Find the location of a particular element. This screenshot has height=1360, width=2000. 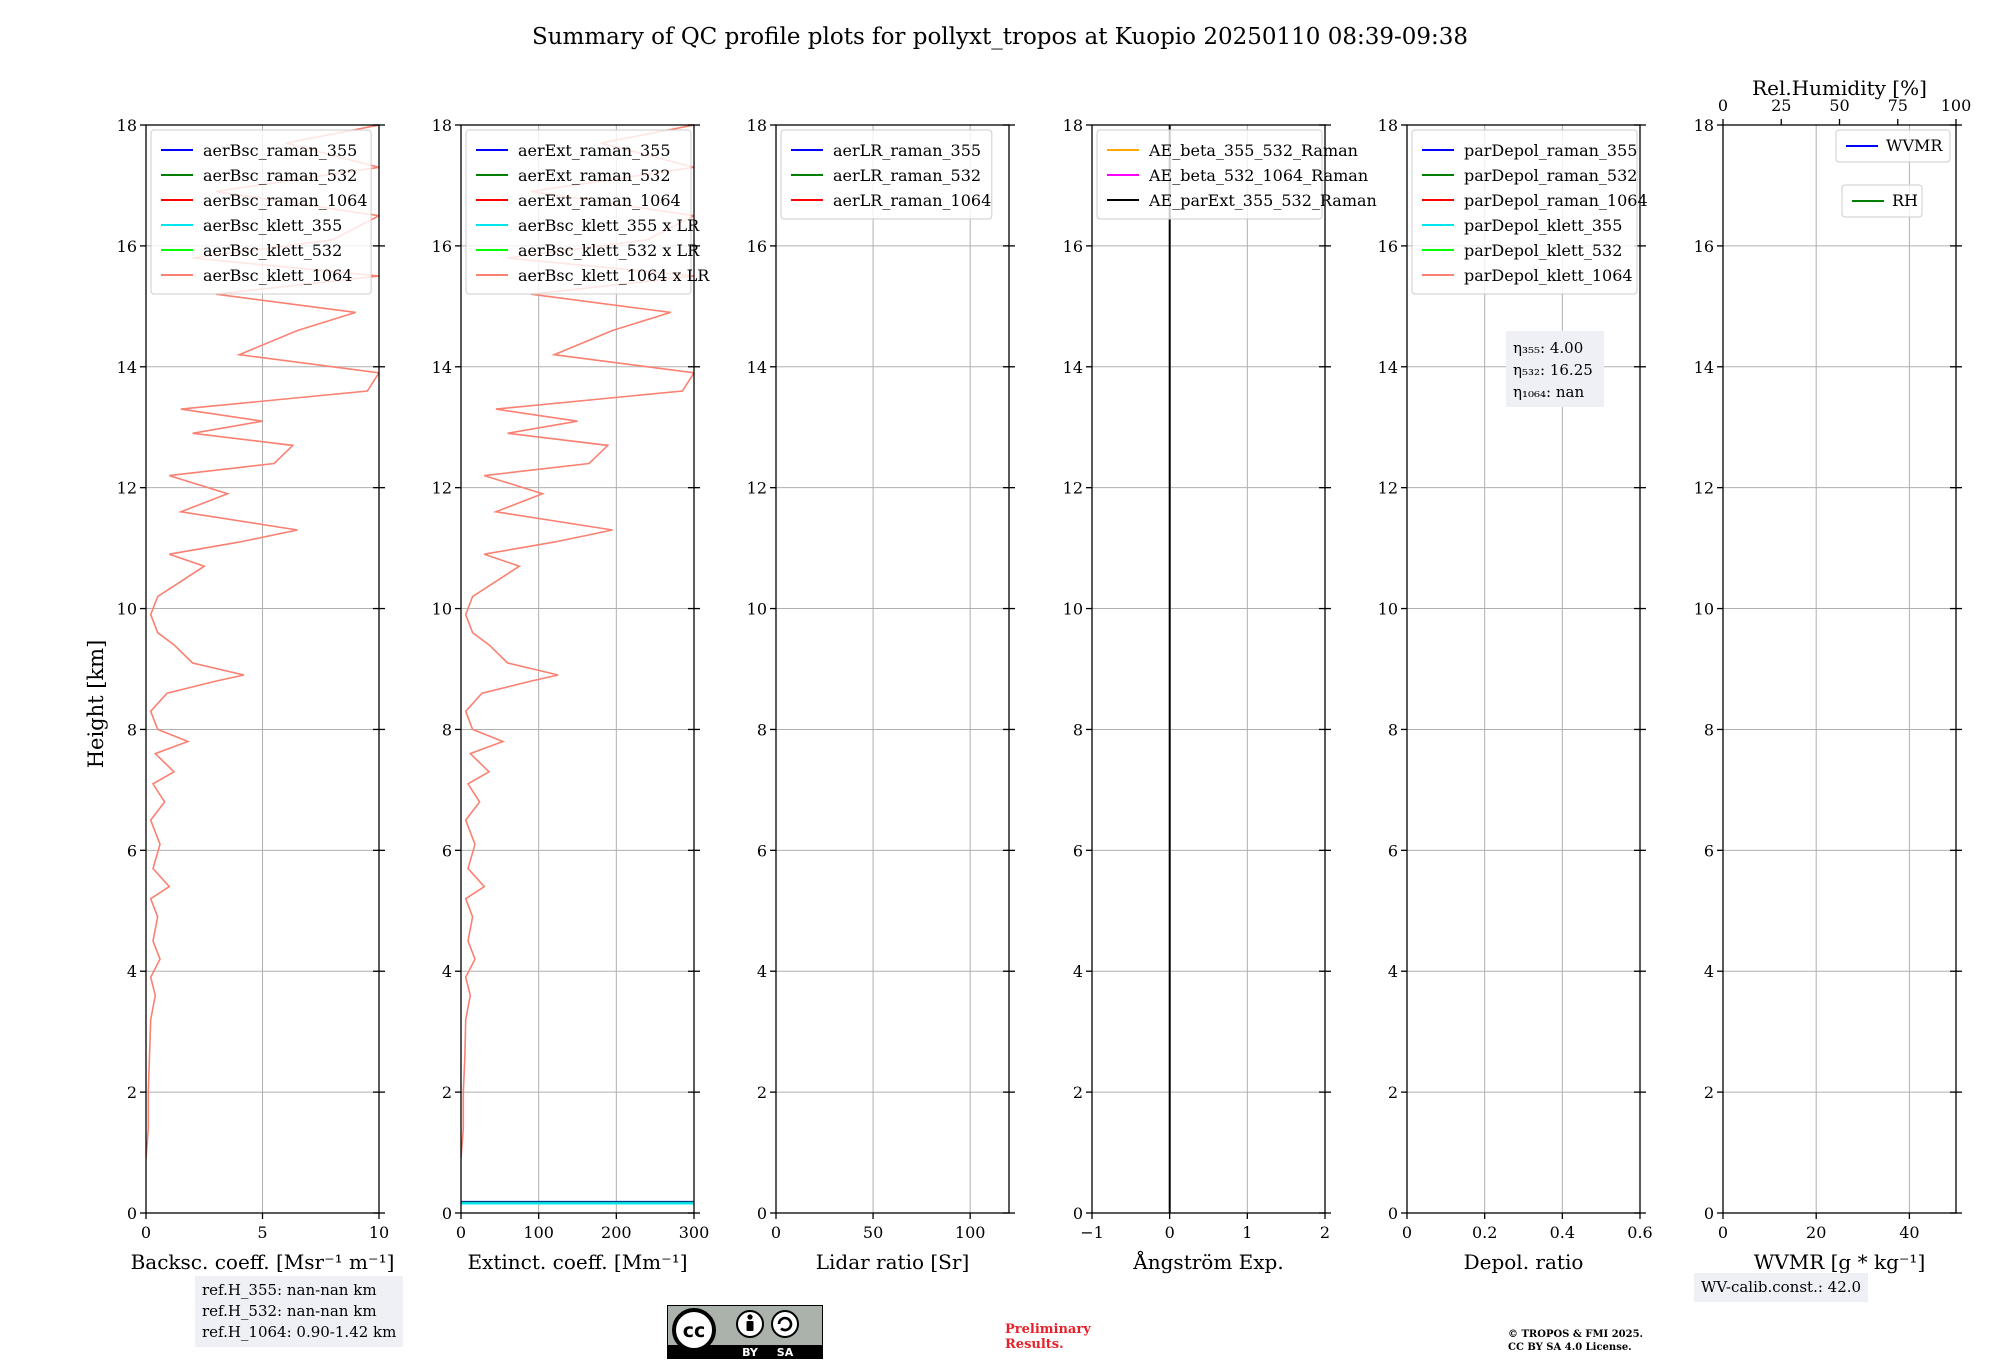

x-tick-label: 5 is located at coordinates (262, 1232).